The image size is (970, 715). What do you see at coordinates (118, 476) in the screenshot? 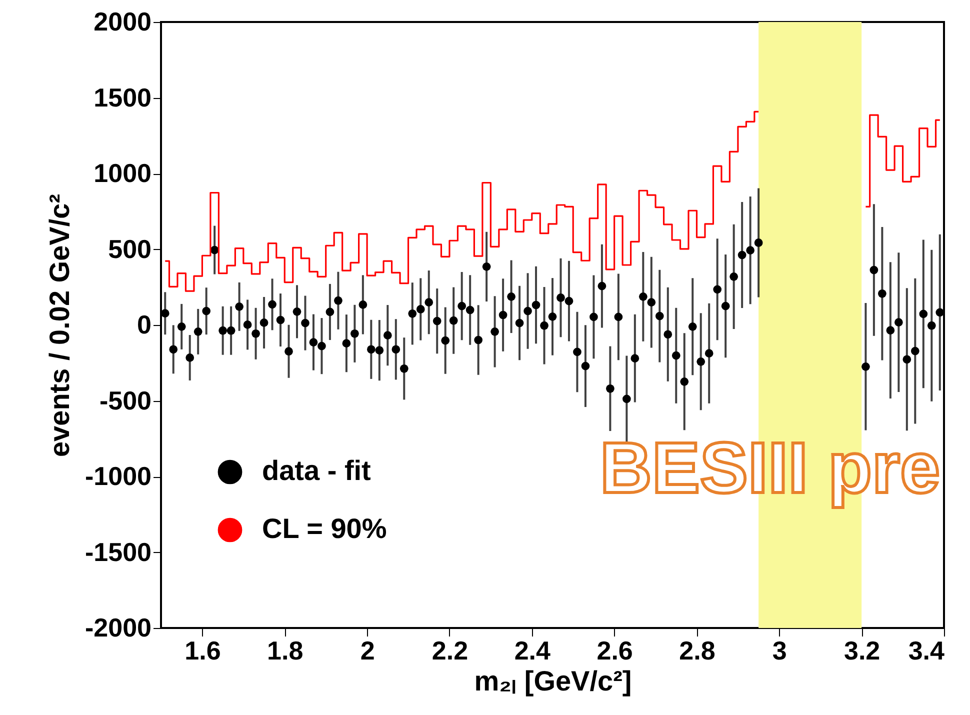
I see `y-tick-label: -1000` at bounding box center [118, 476].